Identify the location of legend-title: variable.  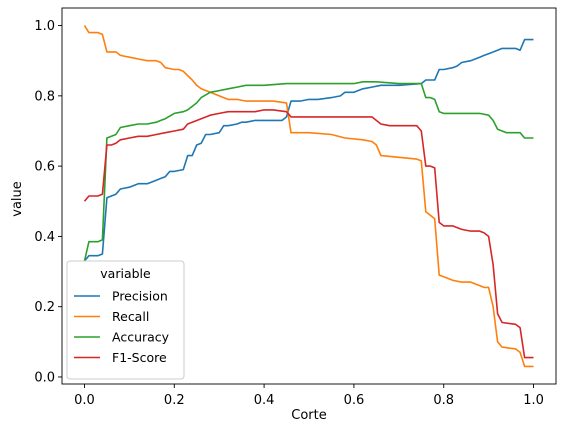
(125, 273).